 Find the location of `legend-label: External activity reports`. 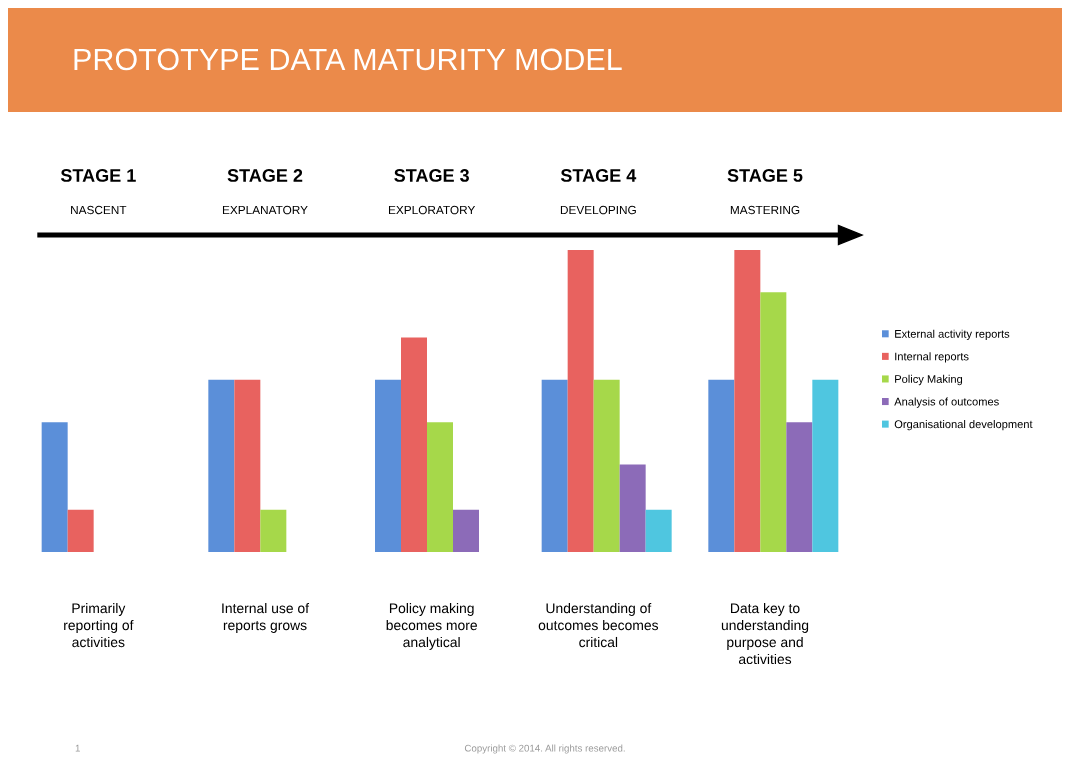

legend-label: External activity reports is located at coordinates (952, 335).